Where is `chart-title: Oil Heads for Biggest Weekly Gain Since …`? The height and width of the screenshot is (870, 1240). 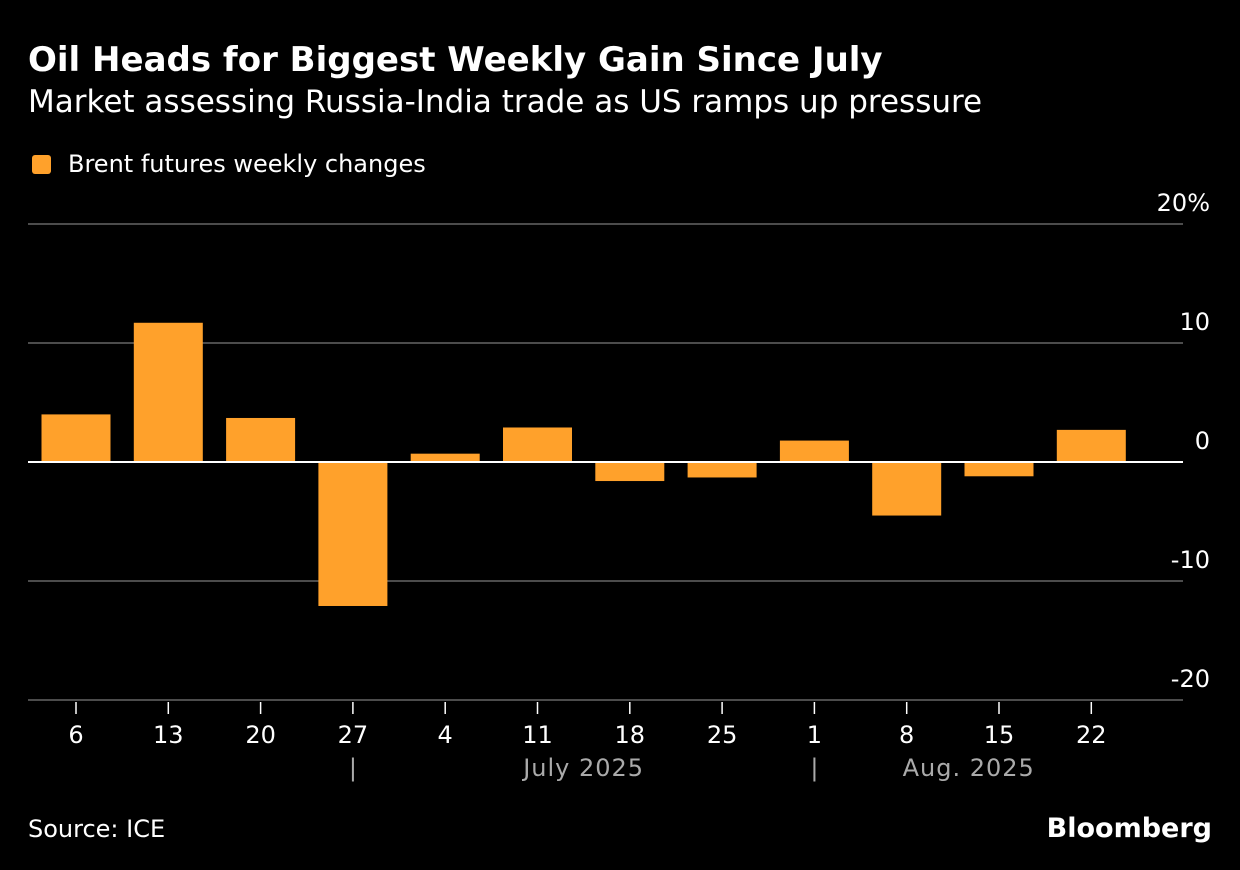
chart-title: Oil Heads for Biggest Weekly Gain Since … is located at coordinates (455, 60).